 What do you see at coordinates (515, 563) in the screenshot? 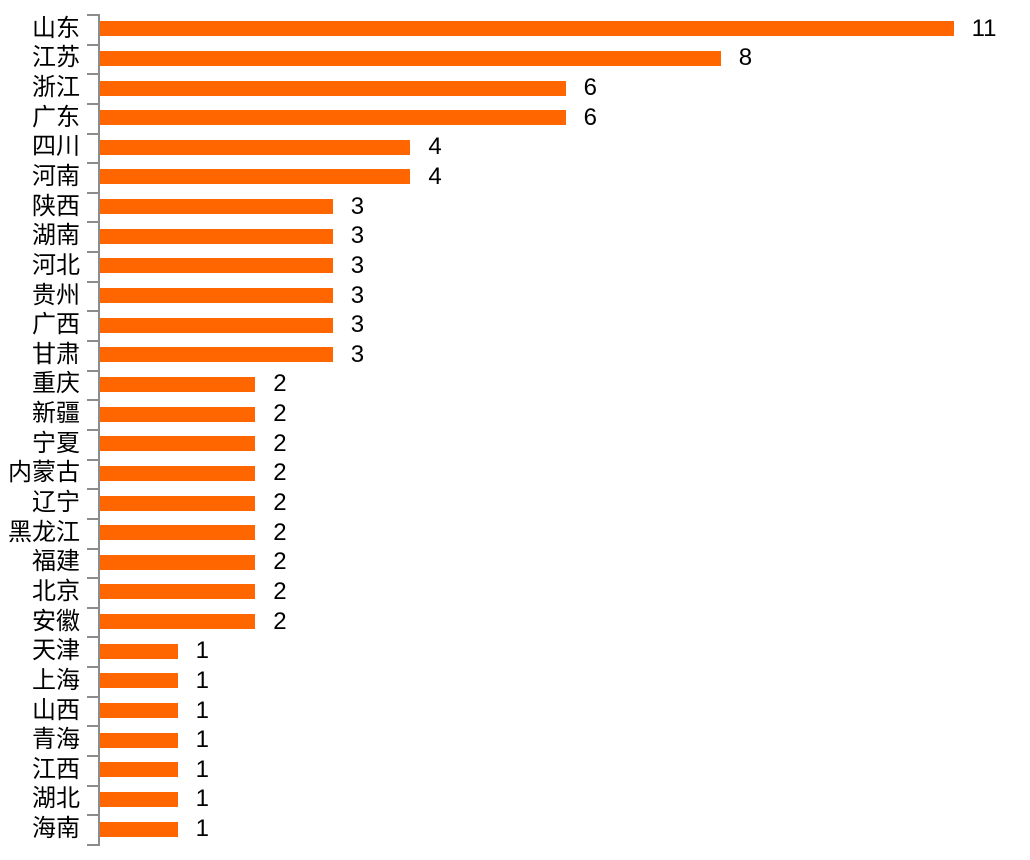
I see `bar-row: 福建 2` at bounding box center [515, 563].